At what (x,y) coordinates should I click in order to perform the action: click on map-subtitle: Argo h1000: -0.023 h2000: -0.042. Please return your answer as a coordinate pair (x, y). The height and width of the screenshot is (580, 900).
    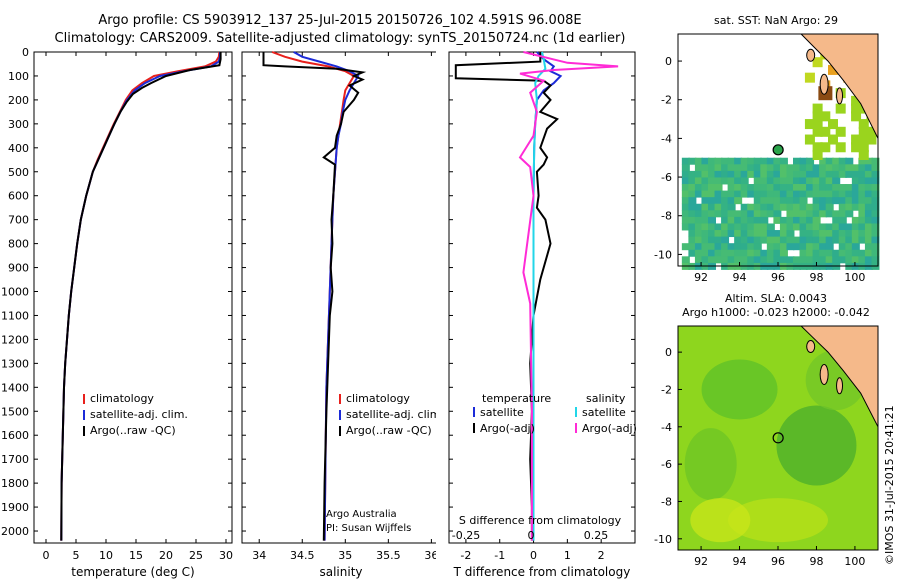
    Looking at the image, I should click on (776, 312).